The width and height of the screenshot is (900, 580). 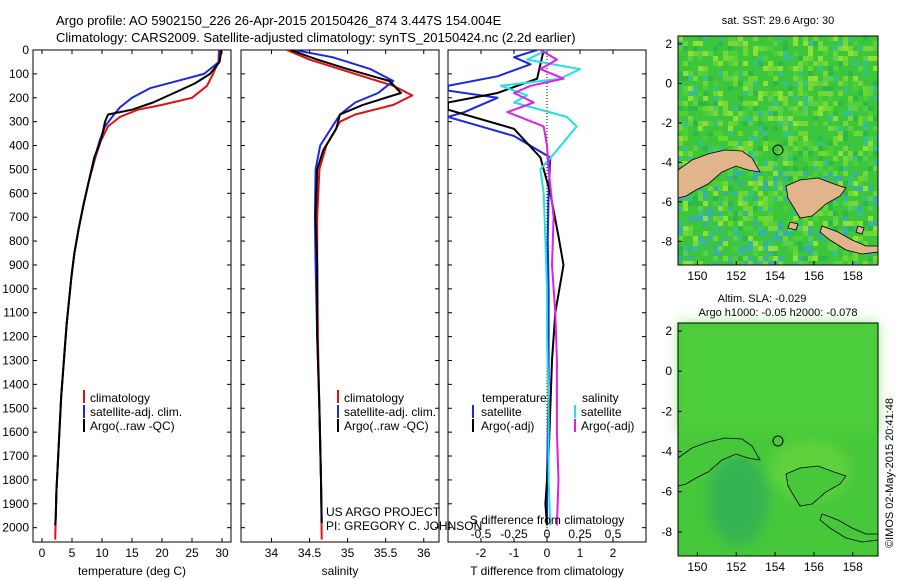 I want to click on lat-tick-label: -4, so click(x=666, y=452).